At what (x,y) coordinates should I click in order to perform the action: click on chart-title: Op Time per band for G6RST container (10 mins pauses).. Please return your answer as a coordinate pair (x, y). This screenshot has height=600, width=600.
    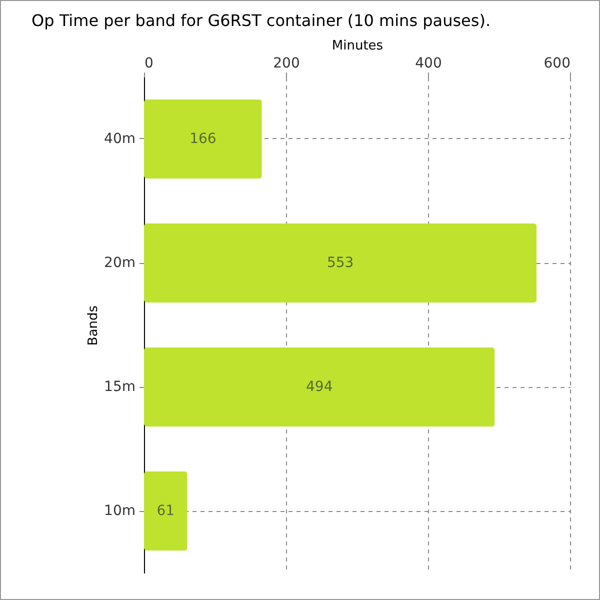
    Looking at the image, I should click on (261, 20).